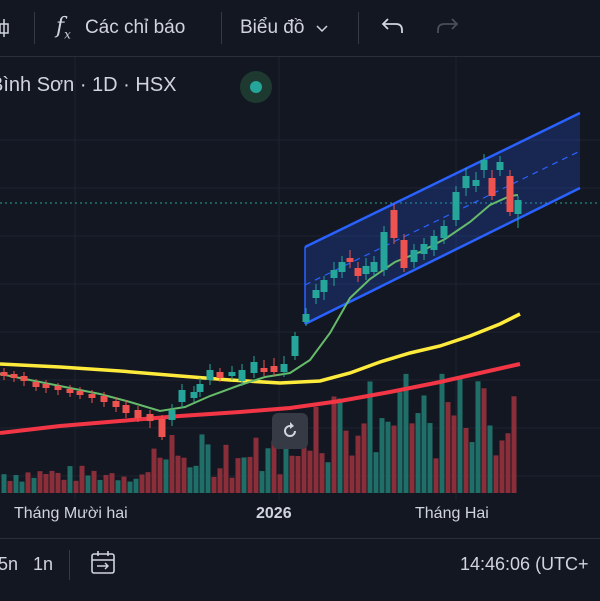  Describe the element at coordinates (290, 431) in the screenshot. I see `reset-chart-button` at that location.